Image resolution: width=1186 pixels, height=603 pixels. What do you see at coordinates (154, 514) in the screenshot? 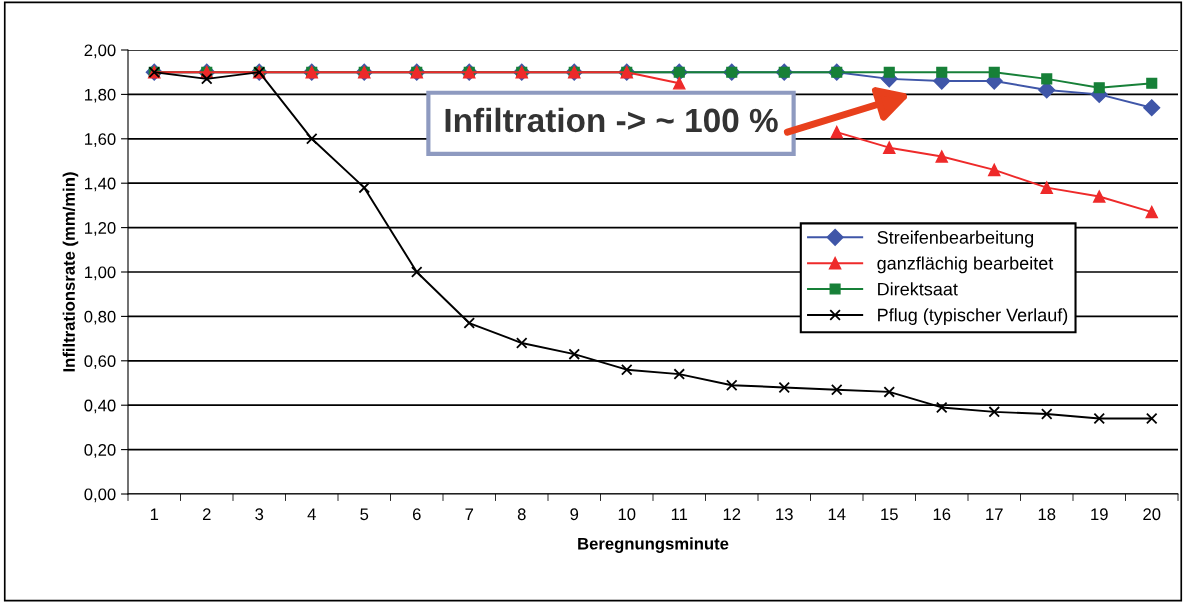
I see `x-tick-label: 1` at bounding box center [154, 514].